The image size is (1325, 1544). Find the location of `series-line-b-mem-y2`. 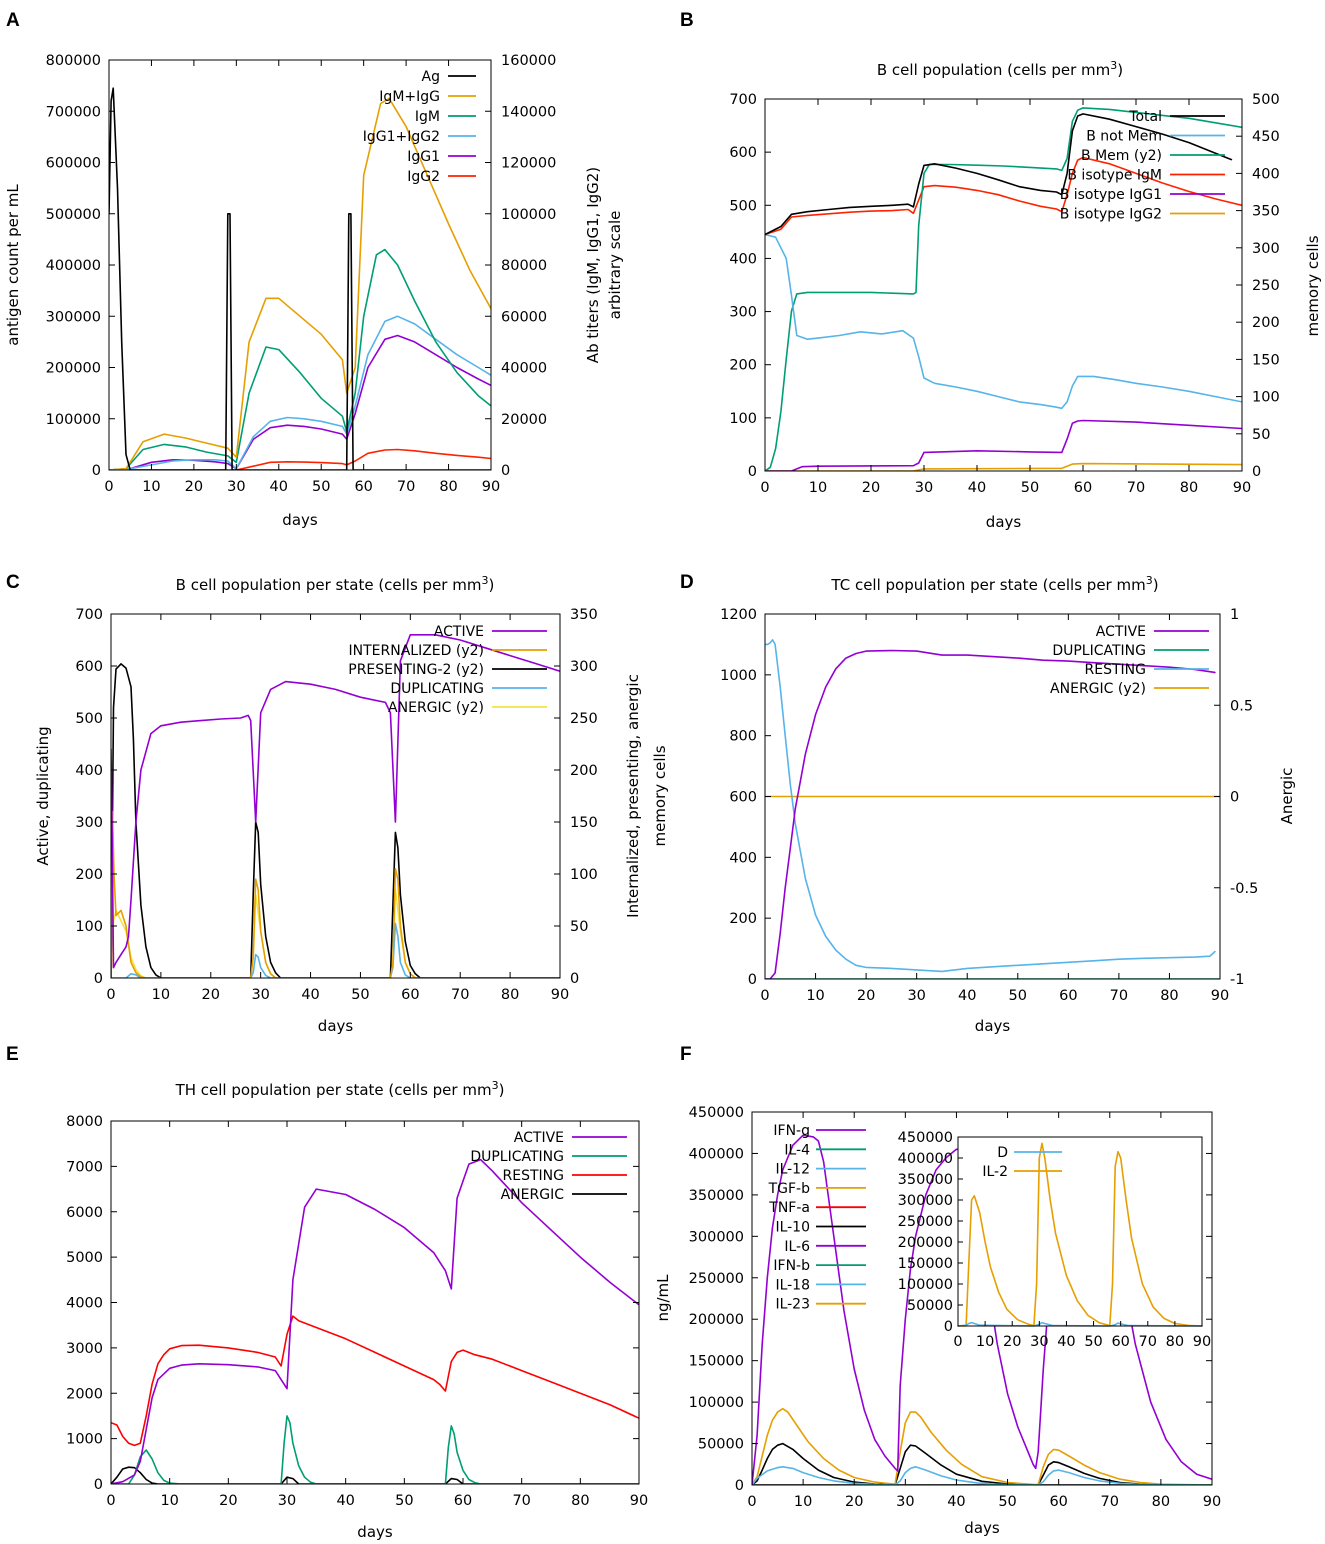

series-line-b-mem-y2 is located at coordinates (1003, 289).